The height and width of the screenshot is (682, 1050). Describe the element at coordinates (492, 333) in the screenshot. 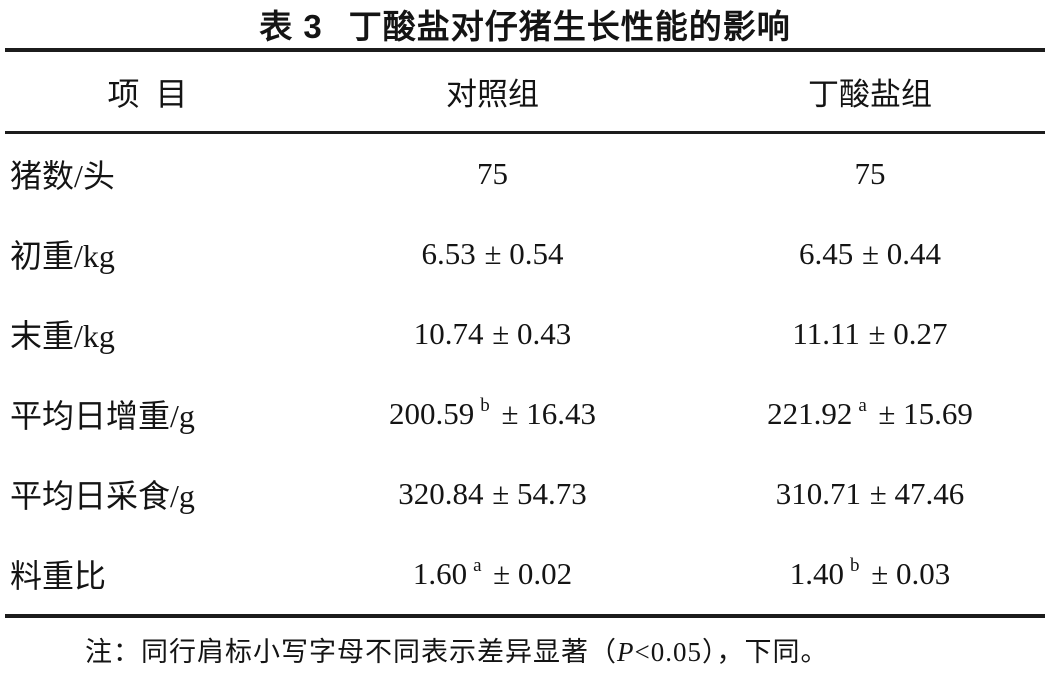

I see `control-value: 10.74 ± 0.43` at that location.